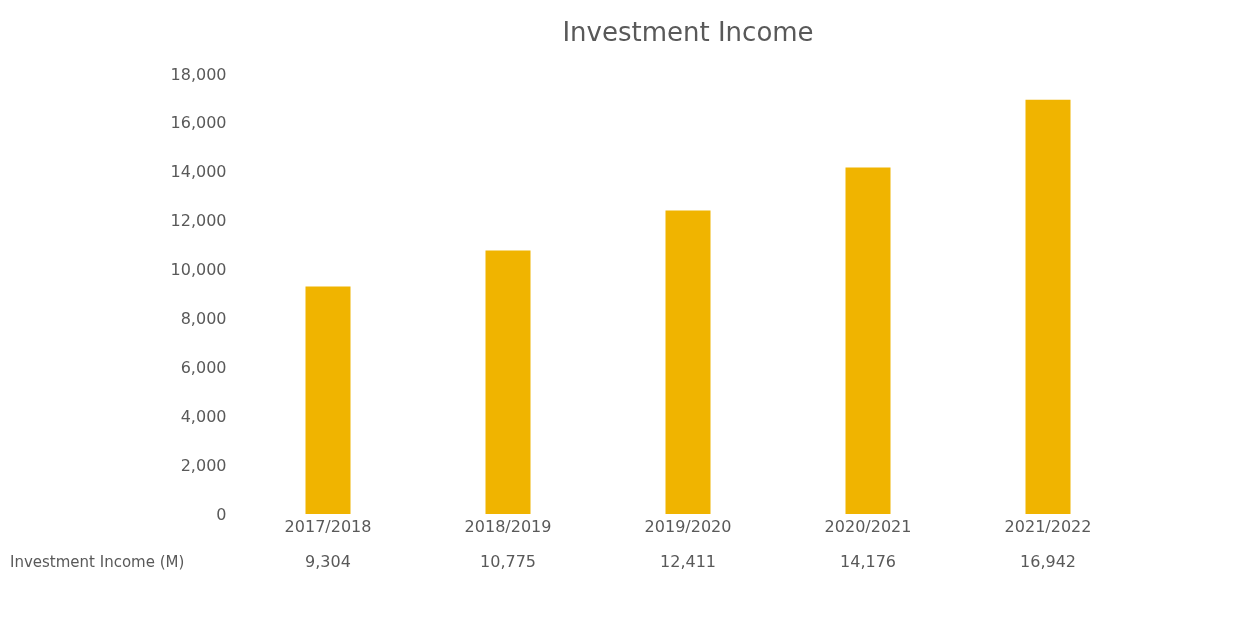  What do you see at coordinates (203, 367) in the screenshot?
I see `y-tick-label: 6,000` at bounding box center [203, 367].